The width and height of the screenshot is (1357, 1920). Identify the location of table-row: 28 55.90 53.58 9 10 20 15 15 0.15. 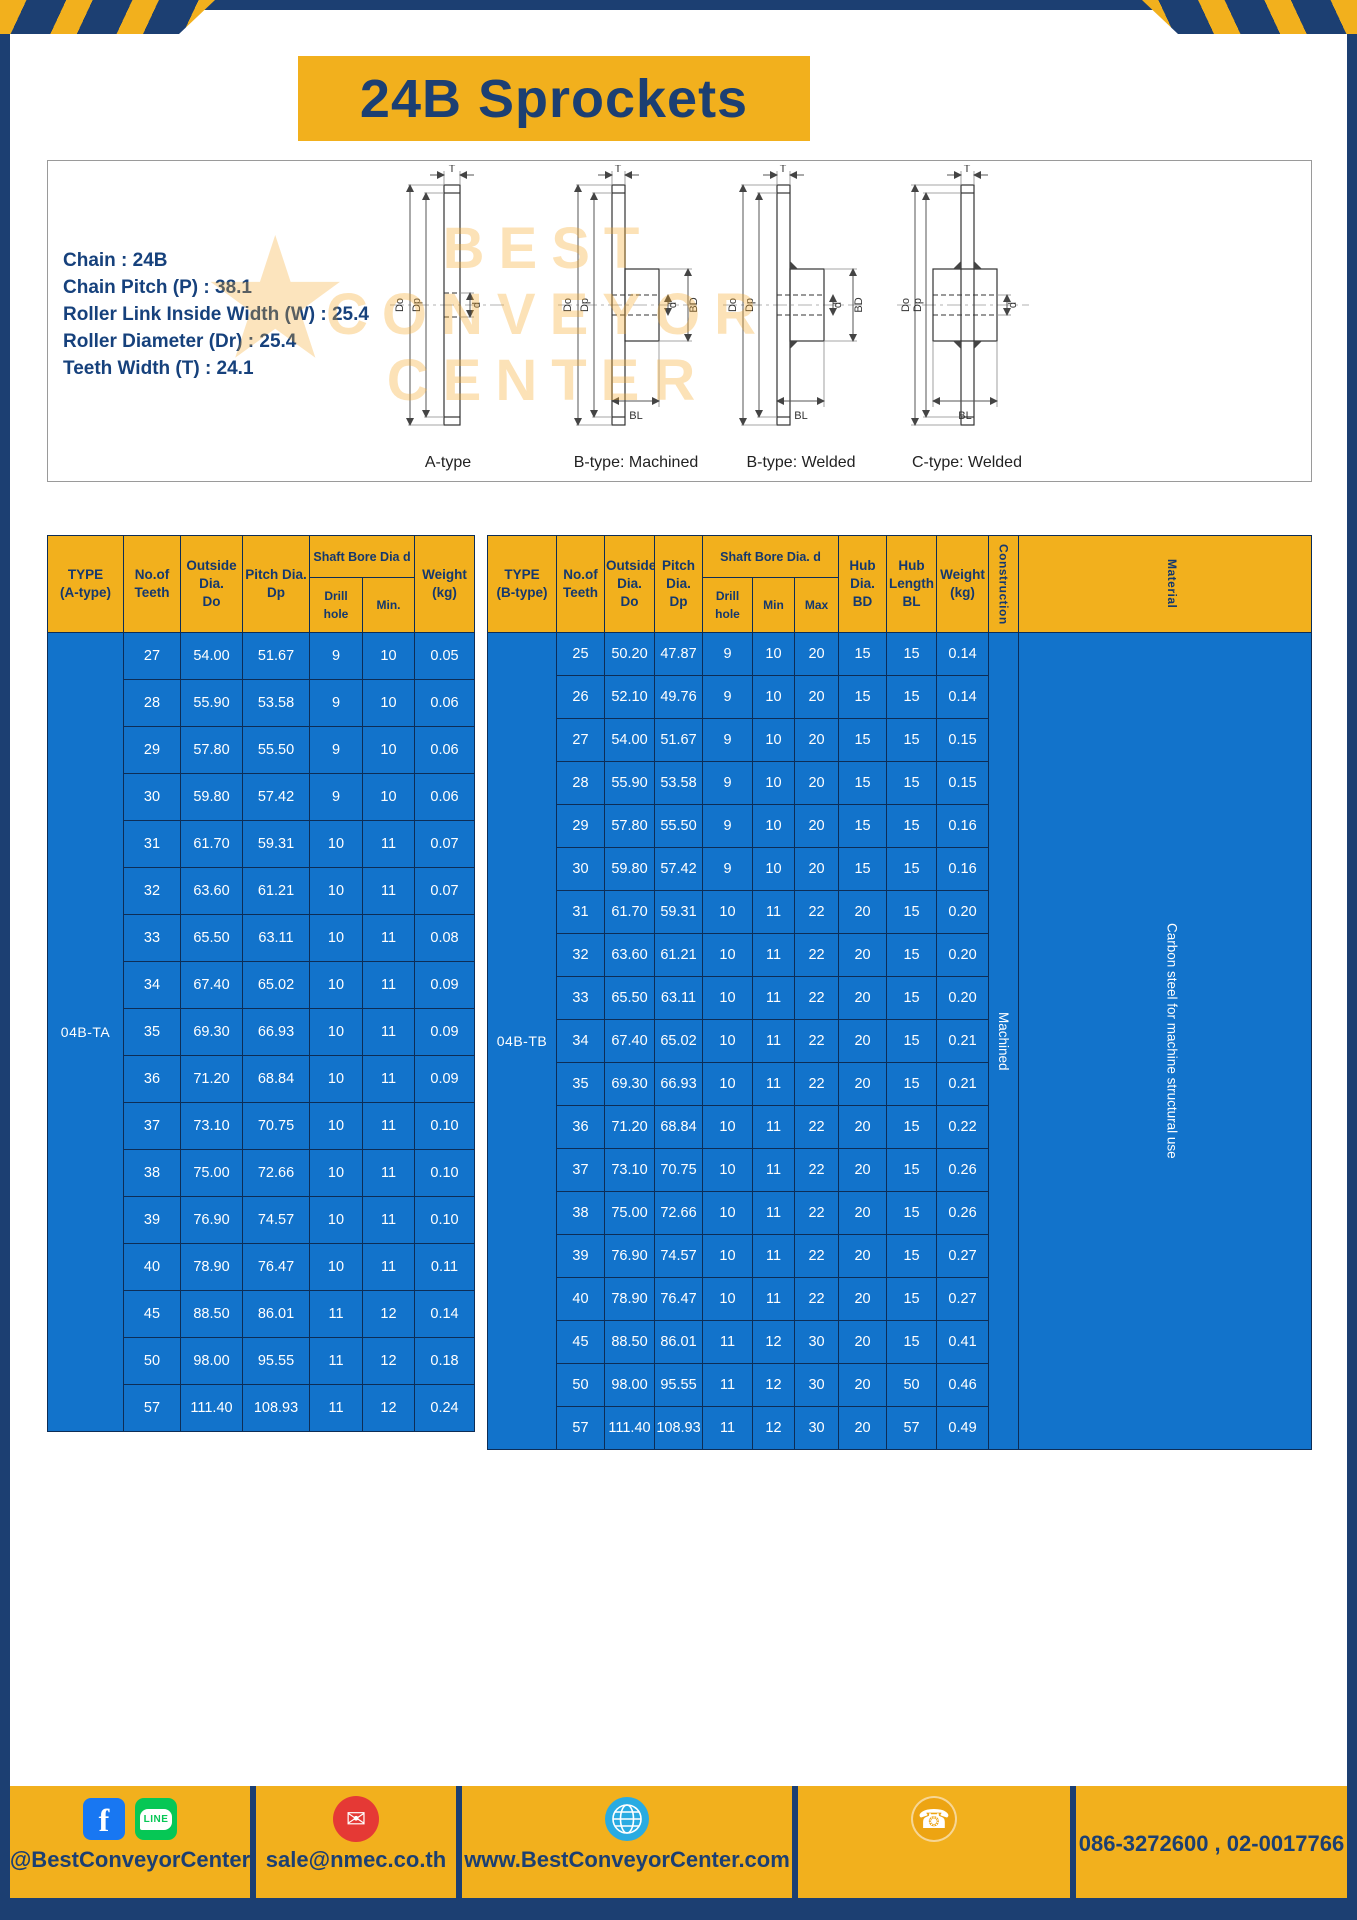
(900, 783).